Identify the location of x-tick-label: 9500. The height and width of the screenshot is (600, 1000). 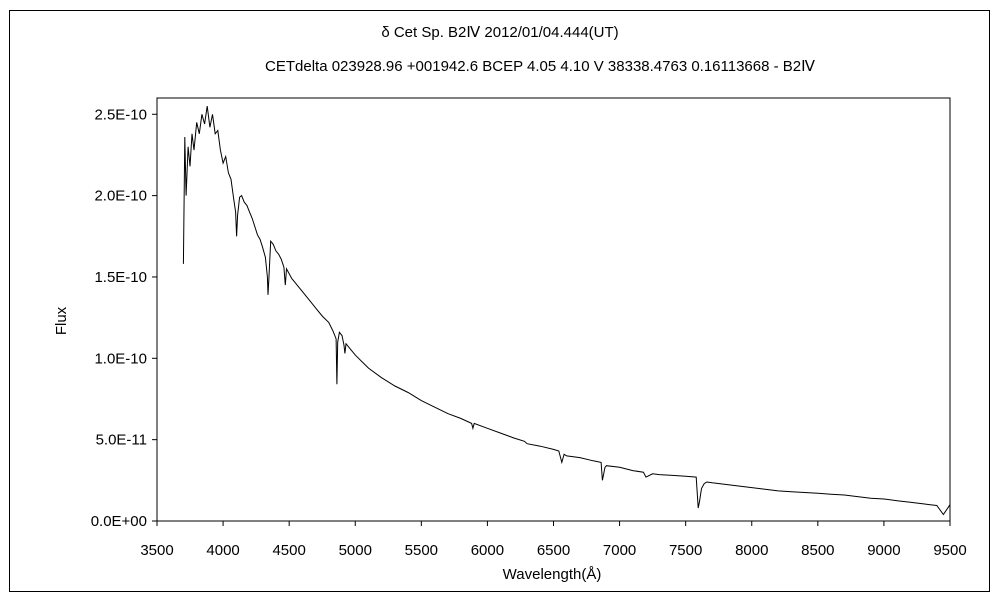
(949, 550).